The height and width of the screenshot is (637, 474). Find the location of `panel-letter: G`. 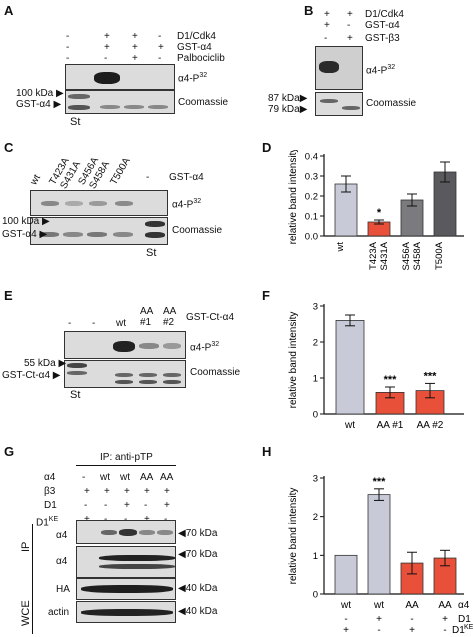

panel-letter: G is located at coordinates (9, 451).